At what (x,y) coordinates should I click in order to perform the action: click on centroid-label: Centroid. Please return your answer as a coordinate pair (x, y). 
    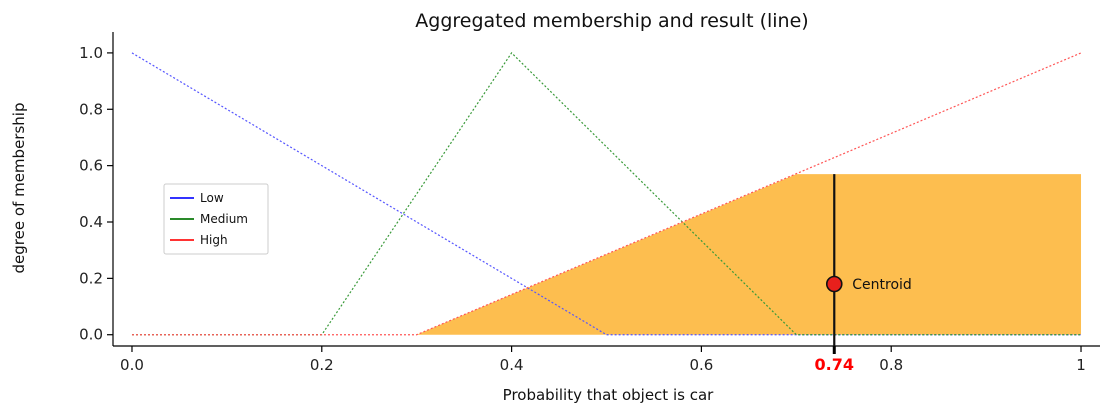
    Looking at the image, I should click on (882, 285).